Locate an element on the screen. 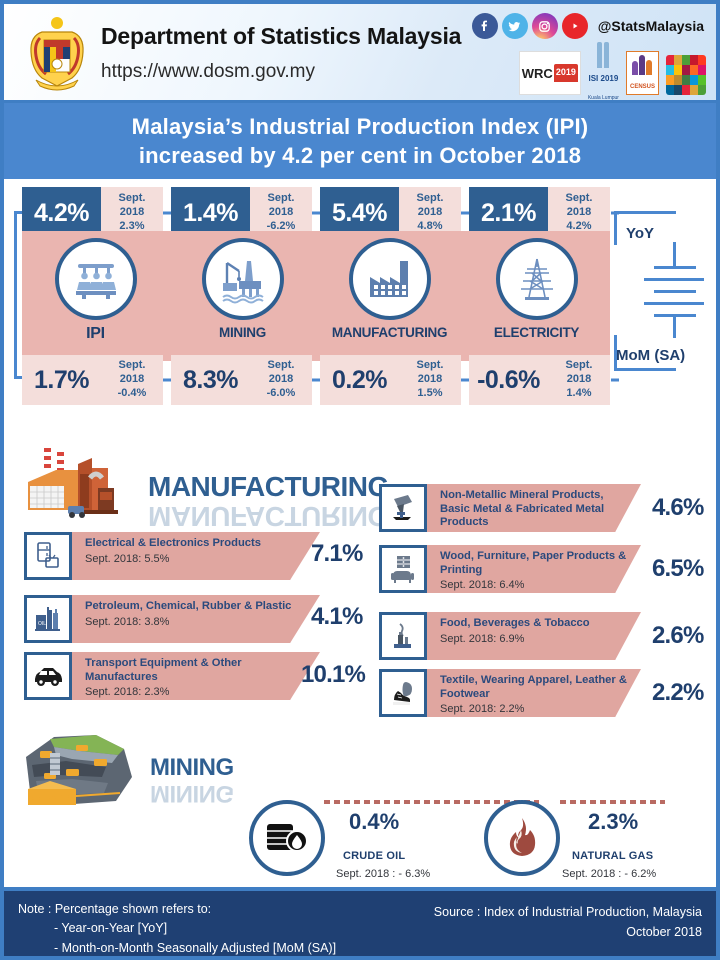 The image size is (720, 960). social-links: @StatsMalaysia is located at coordinates (587, 26).